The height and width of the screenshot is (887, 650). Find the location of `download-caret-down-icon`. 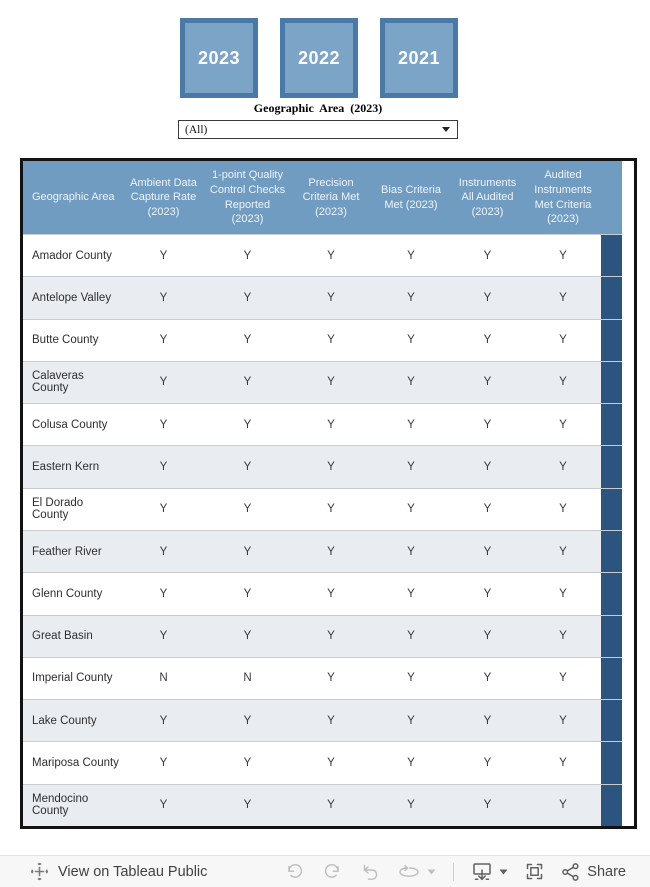

download-caret-down-icon is located at coordinates (503, 872).